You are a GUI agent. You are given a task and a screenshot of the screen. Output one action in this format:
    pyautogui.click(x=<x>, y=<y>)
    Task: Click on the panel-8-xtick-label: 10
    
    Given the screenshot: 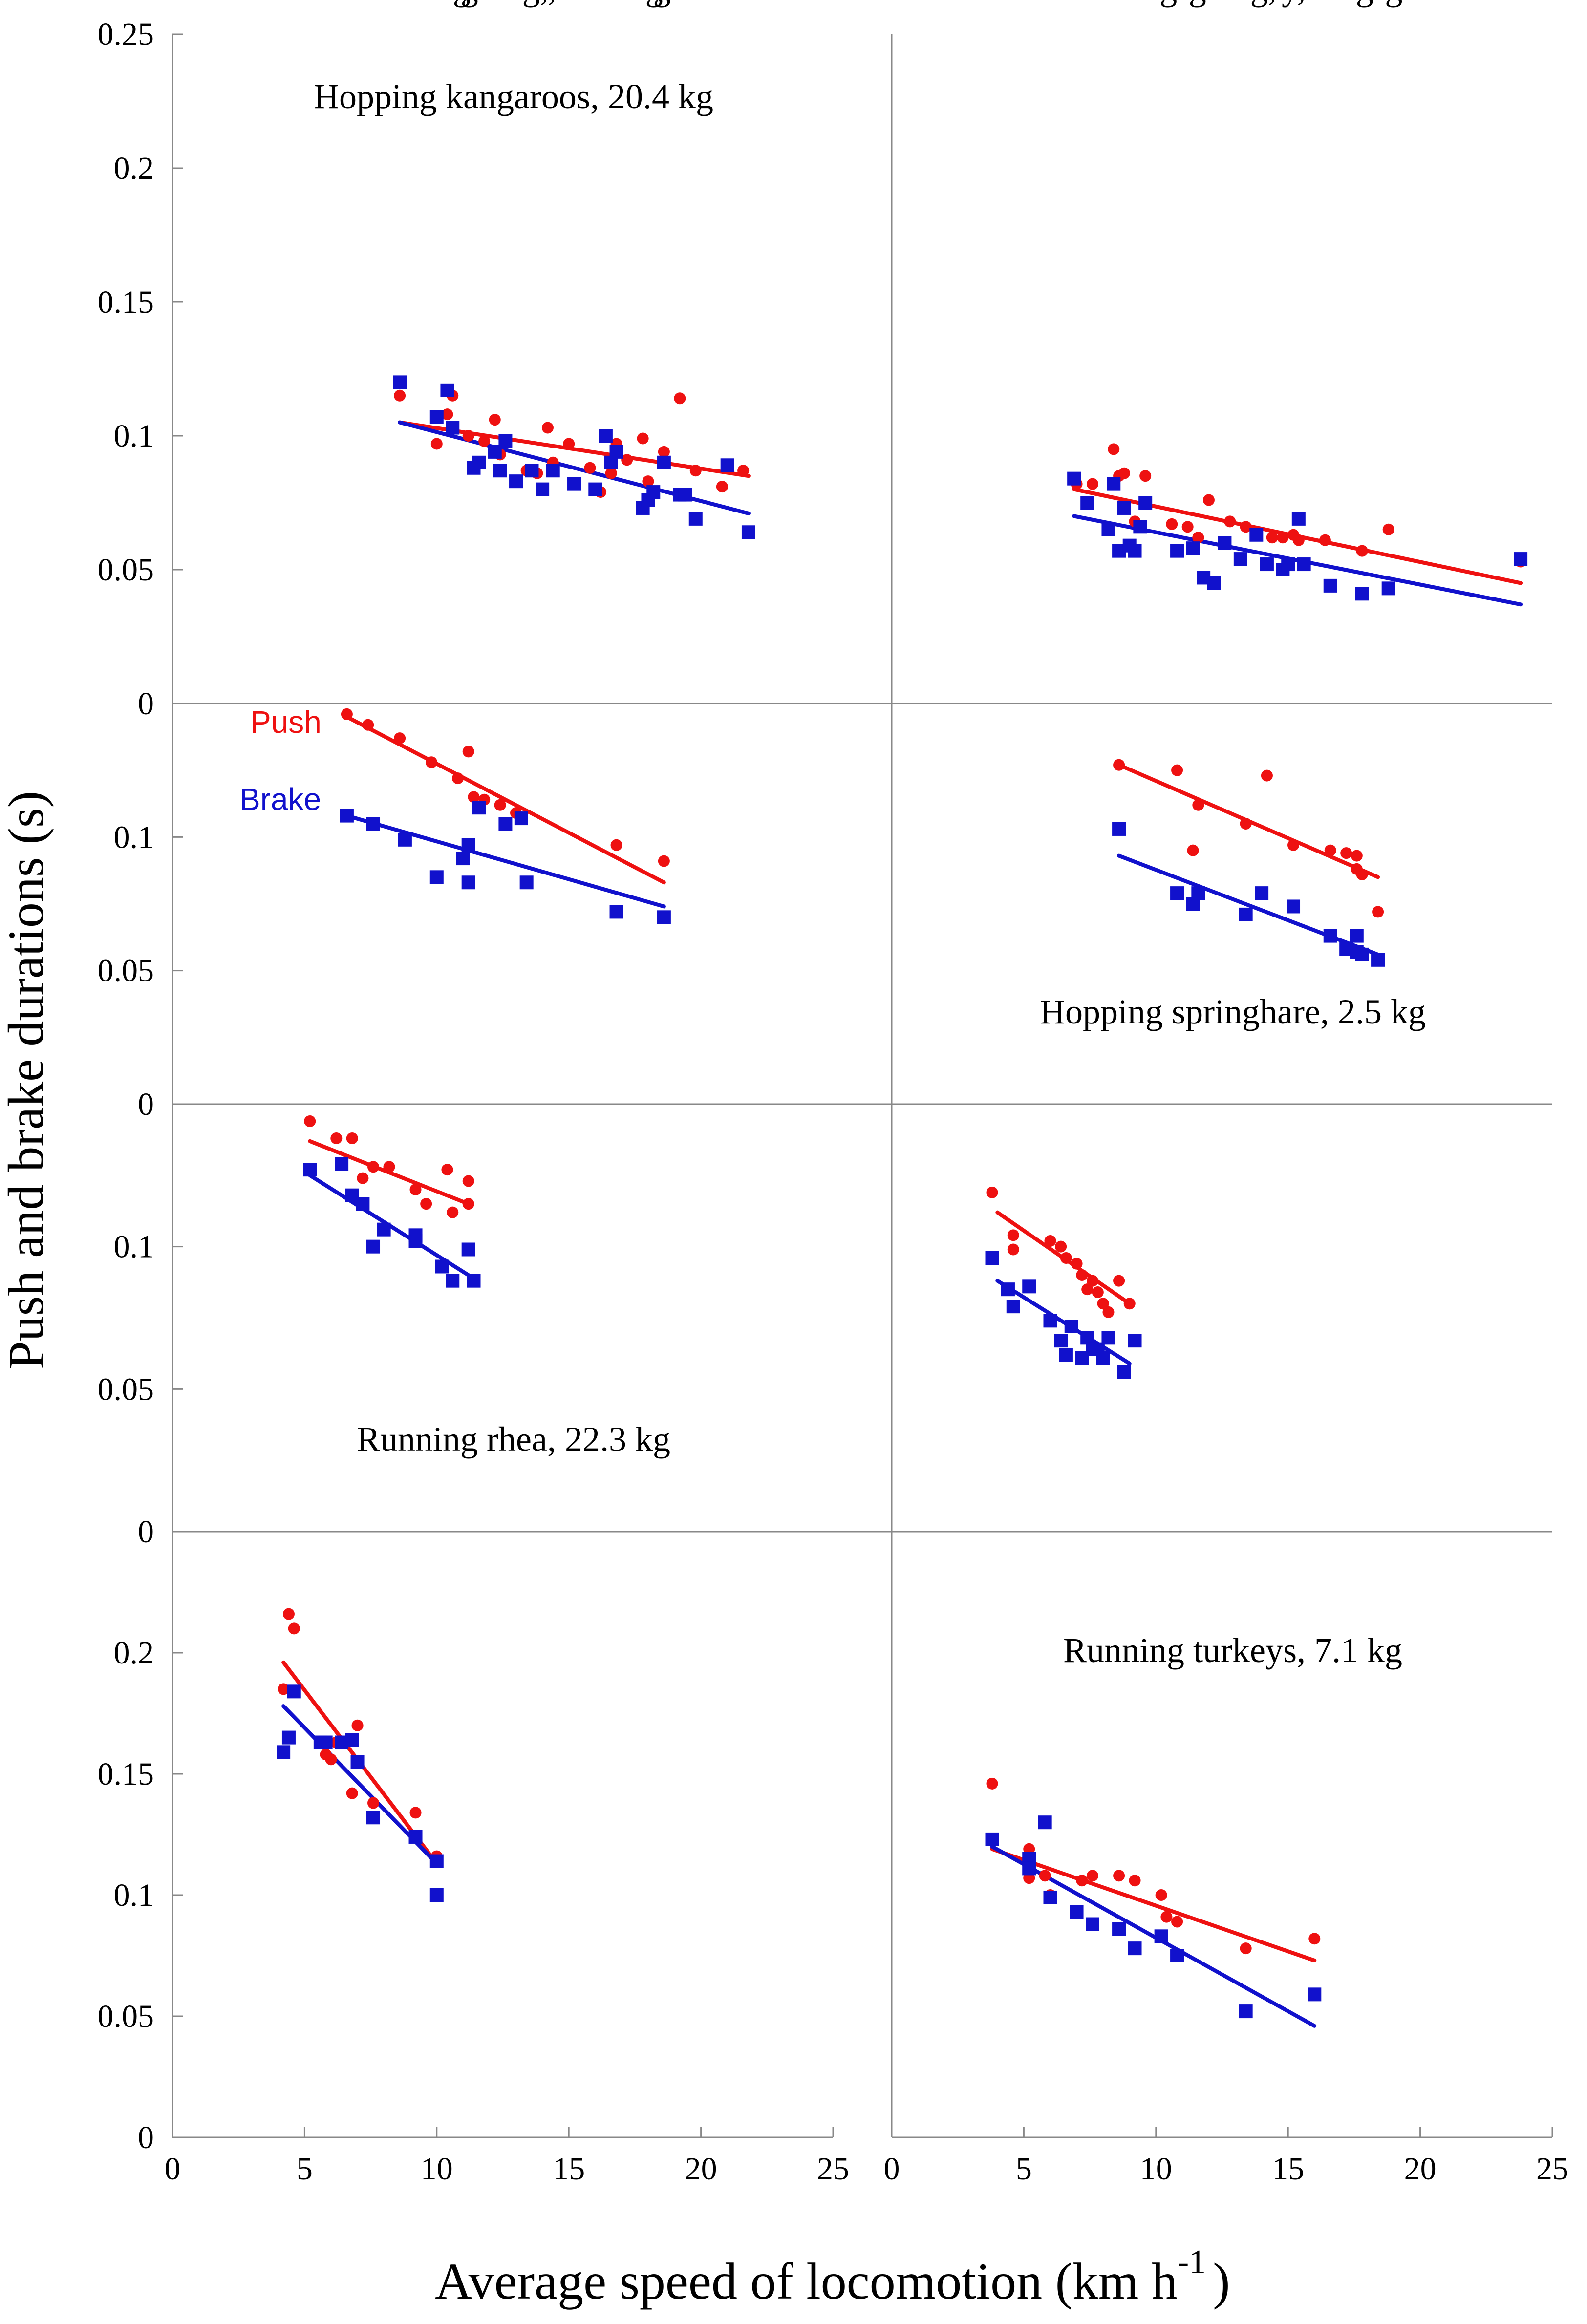 What is the action you would take?
    pyautogui.click(x=1156, y=2169)
    